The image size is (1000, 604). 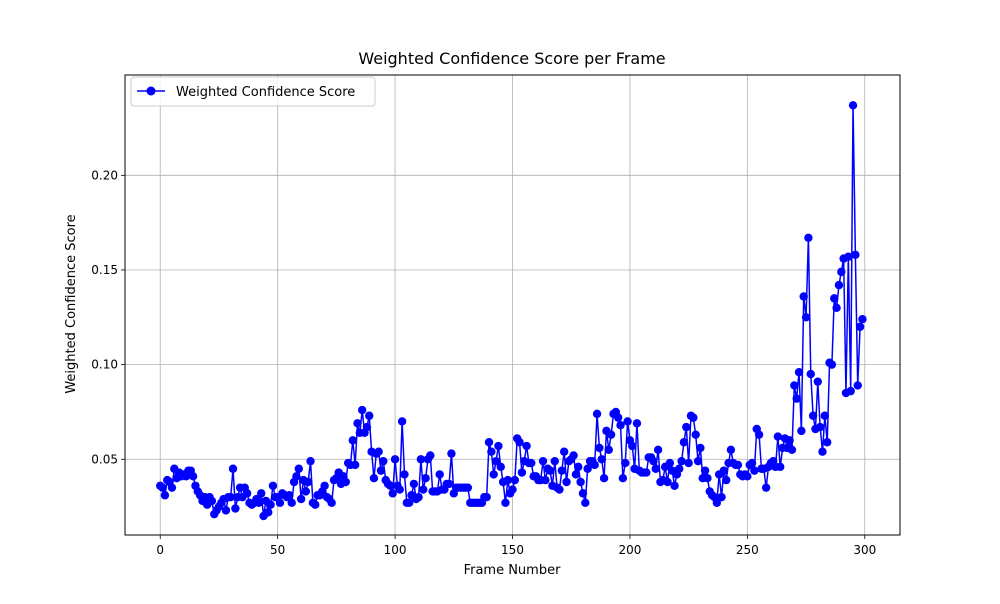 I want to click on y-tick-label: 0.10, so click(x=104, y=365).